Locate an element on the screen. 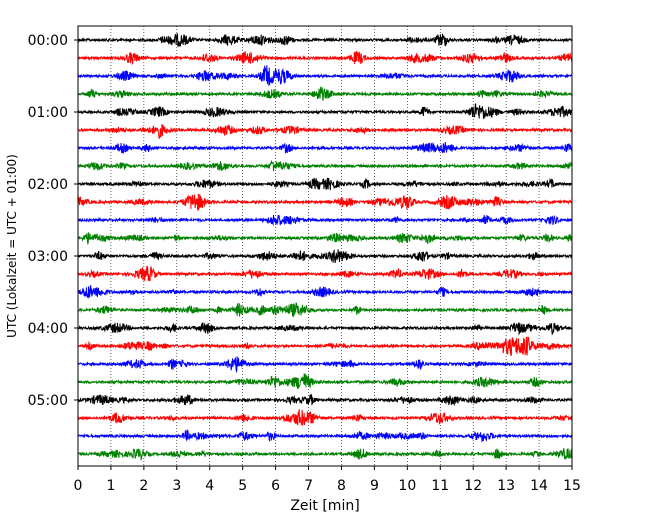 Image resolution: width=650 pixels, height=520 pixels. x-tick-label-13: 13 is located at coordinates (506, 486).